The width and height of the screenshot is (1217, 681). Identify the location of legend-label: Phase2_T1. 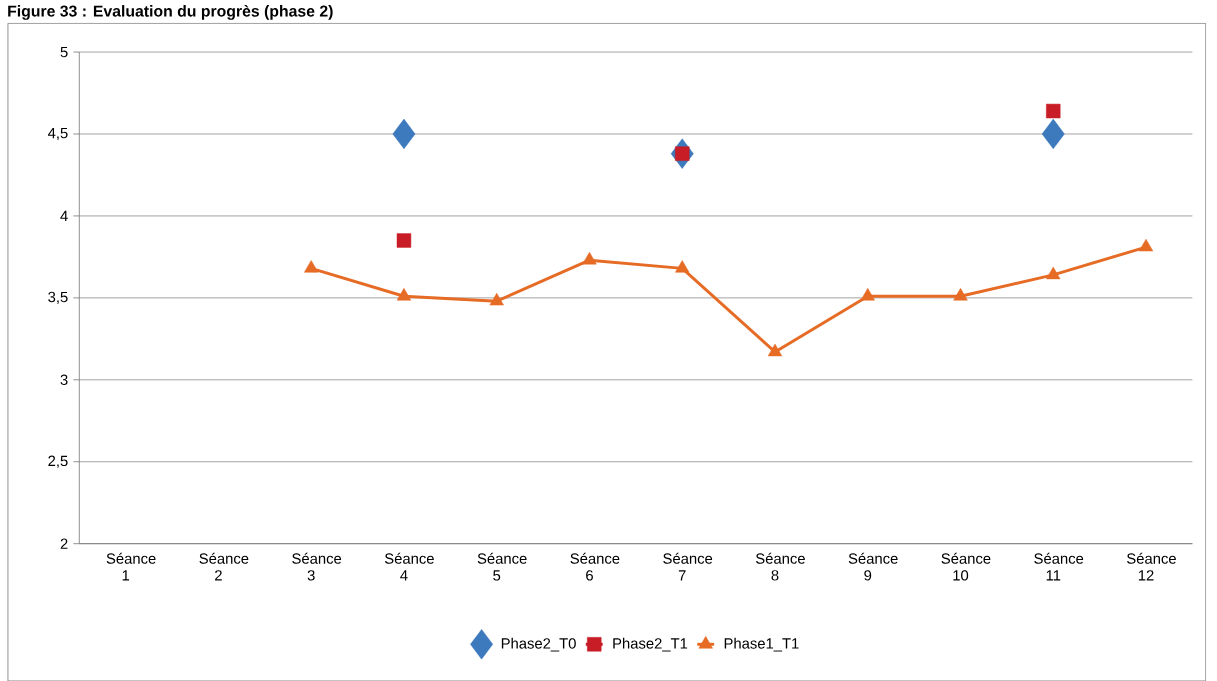
(650, 644).